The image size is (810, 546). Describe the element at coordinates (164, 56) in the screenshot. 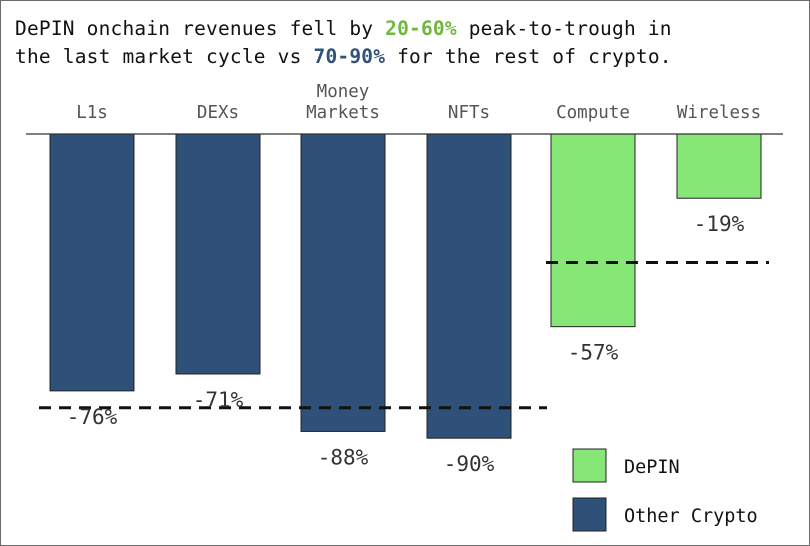

I see `title-part-3: the last market cycle vs` at that location.